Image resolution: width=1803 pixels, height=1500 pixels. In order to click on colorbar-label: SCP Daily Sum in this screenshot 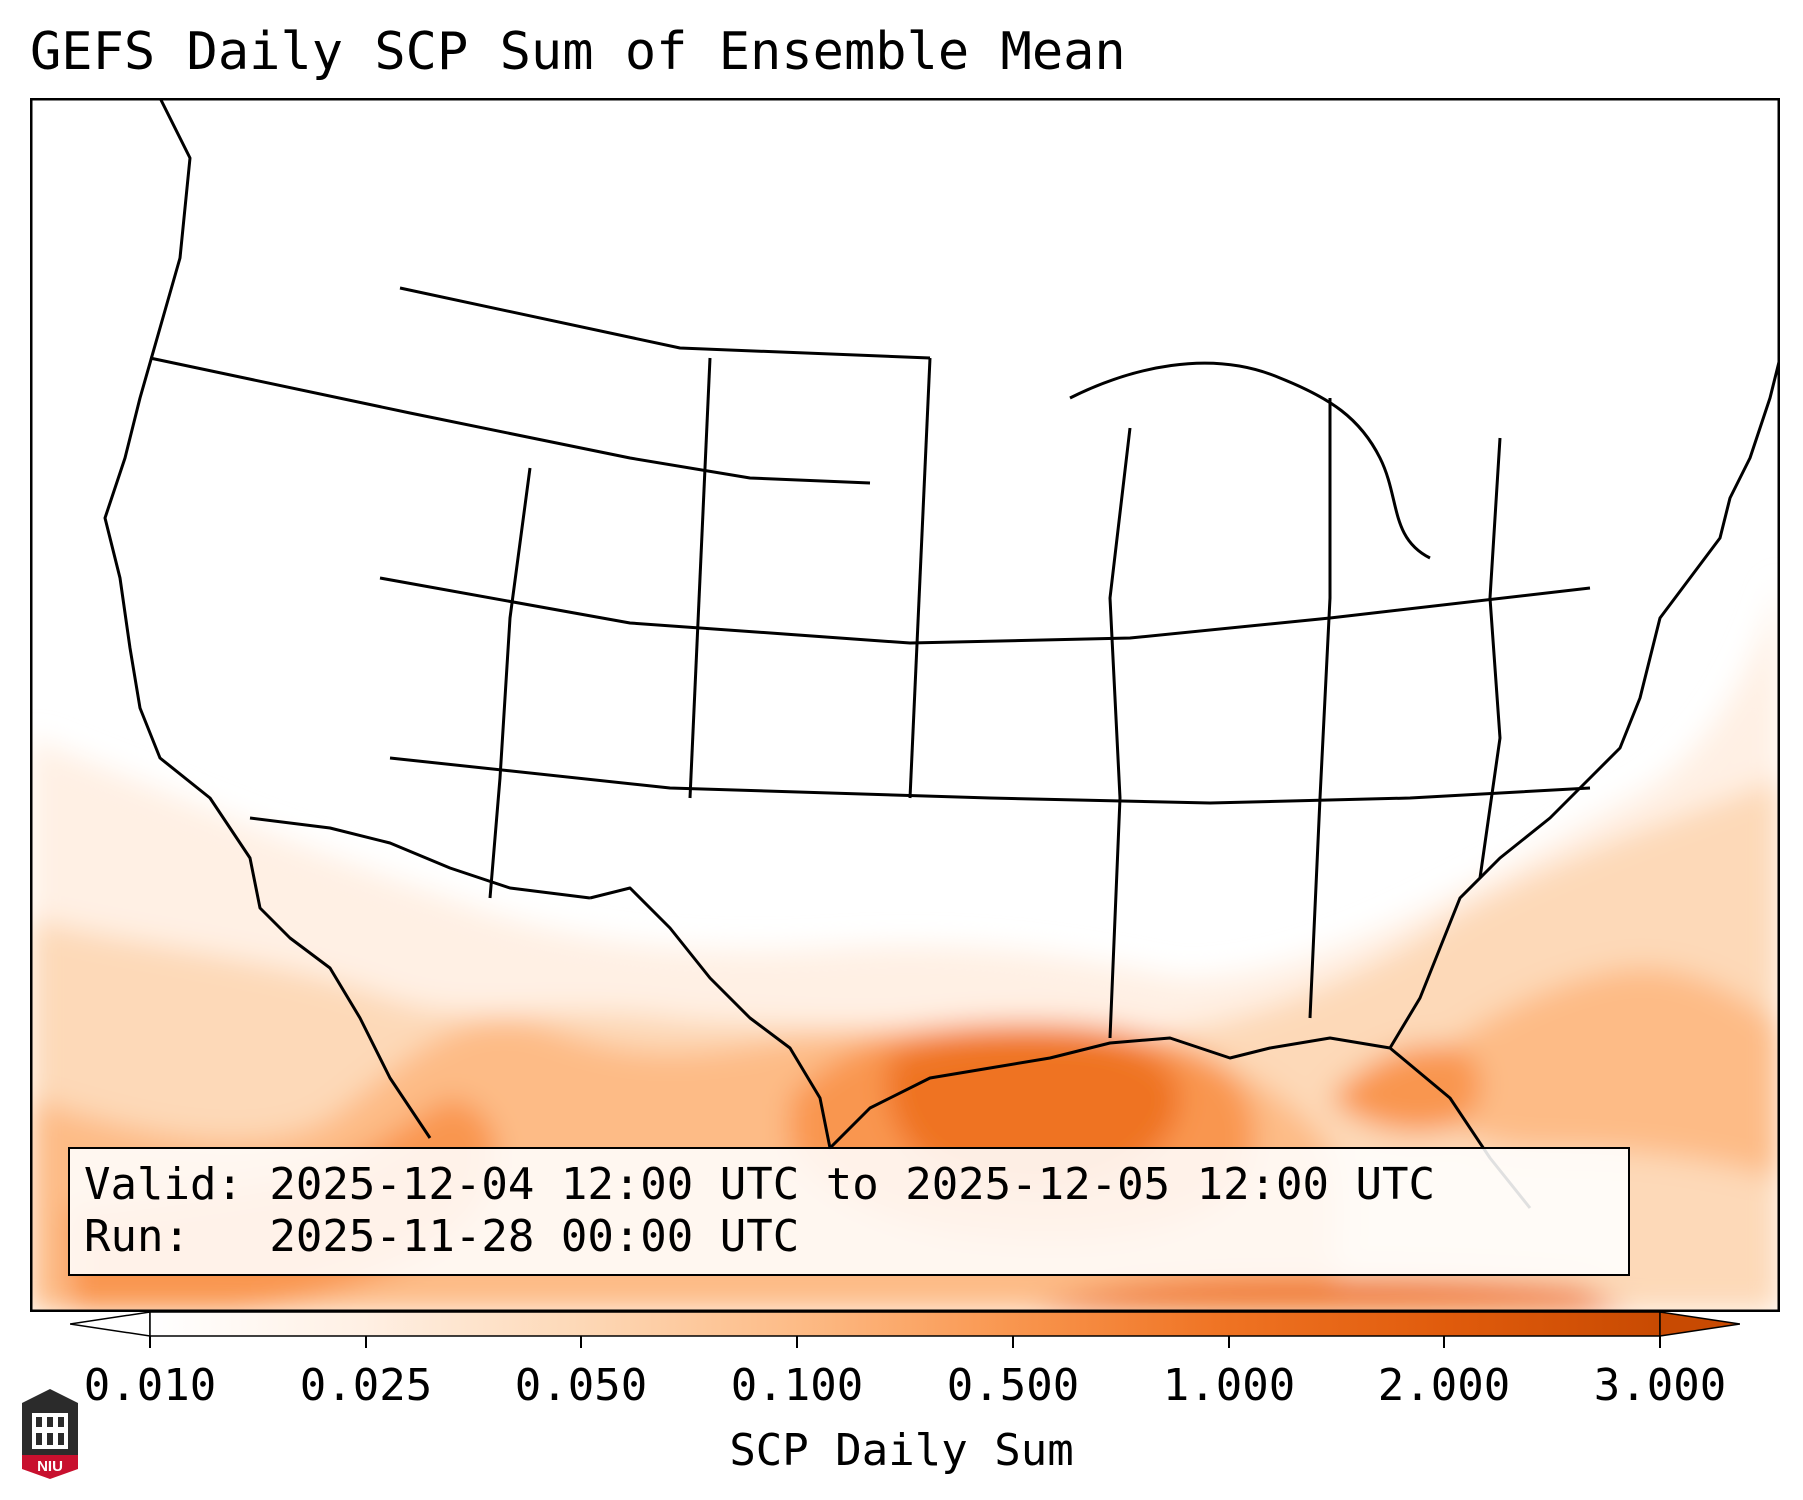, I will do `click(901, 1450)`.